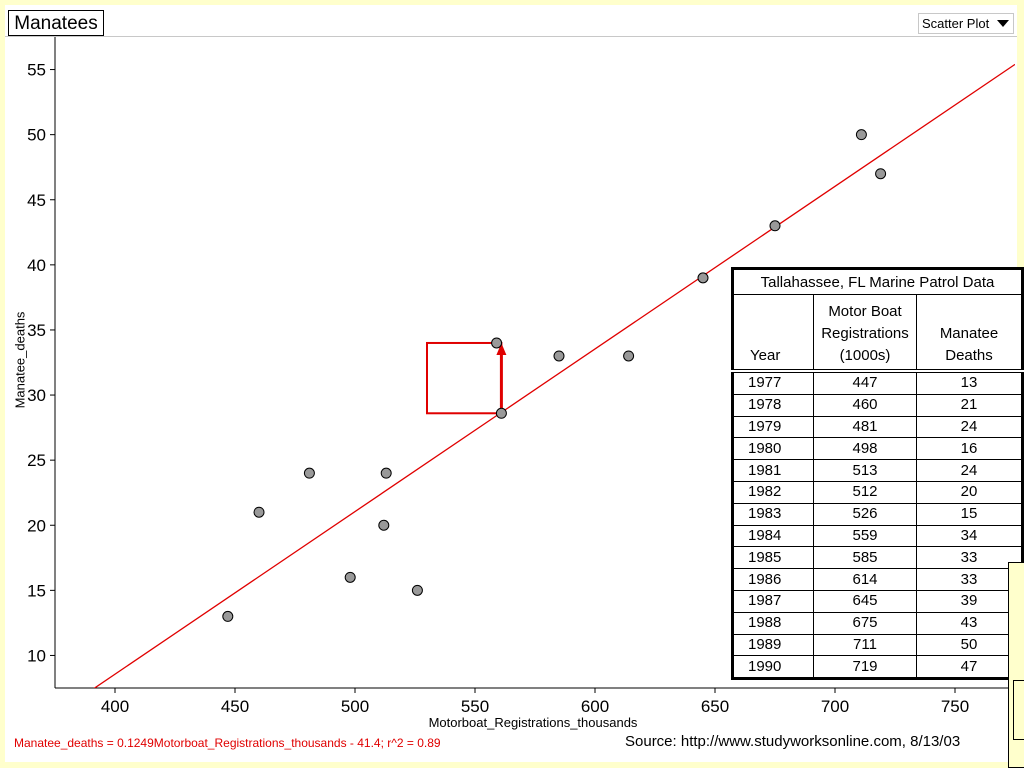 The height and width of the screenshot is (768, 1024). I want to click on table-row: 1983 526 15, so click(877, 514).